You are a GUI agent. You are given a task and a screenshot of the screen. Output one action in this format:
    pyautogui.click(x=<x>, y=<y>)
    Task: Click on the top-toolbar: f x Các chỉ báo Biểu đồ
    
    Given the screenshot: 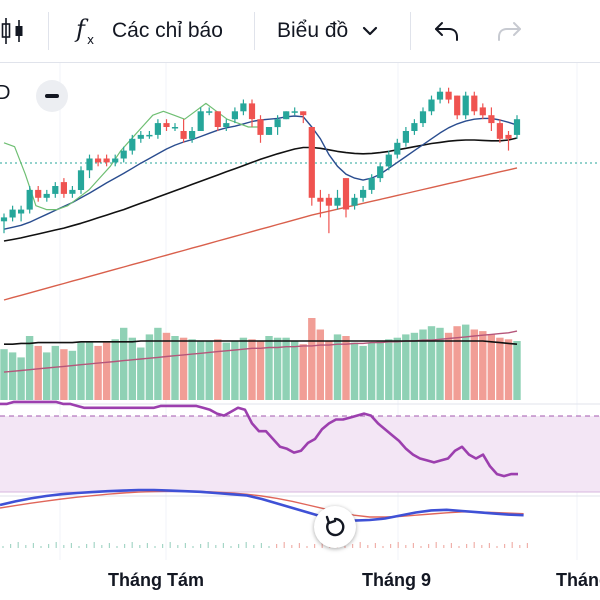 What is the action you would take?
    pyautogui.click(x=300, y=31)
    